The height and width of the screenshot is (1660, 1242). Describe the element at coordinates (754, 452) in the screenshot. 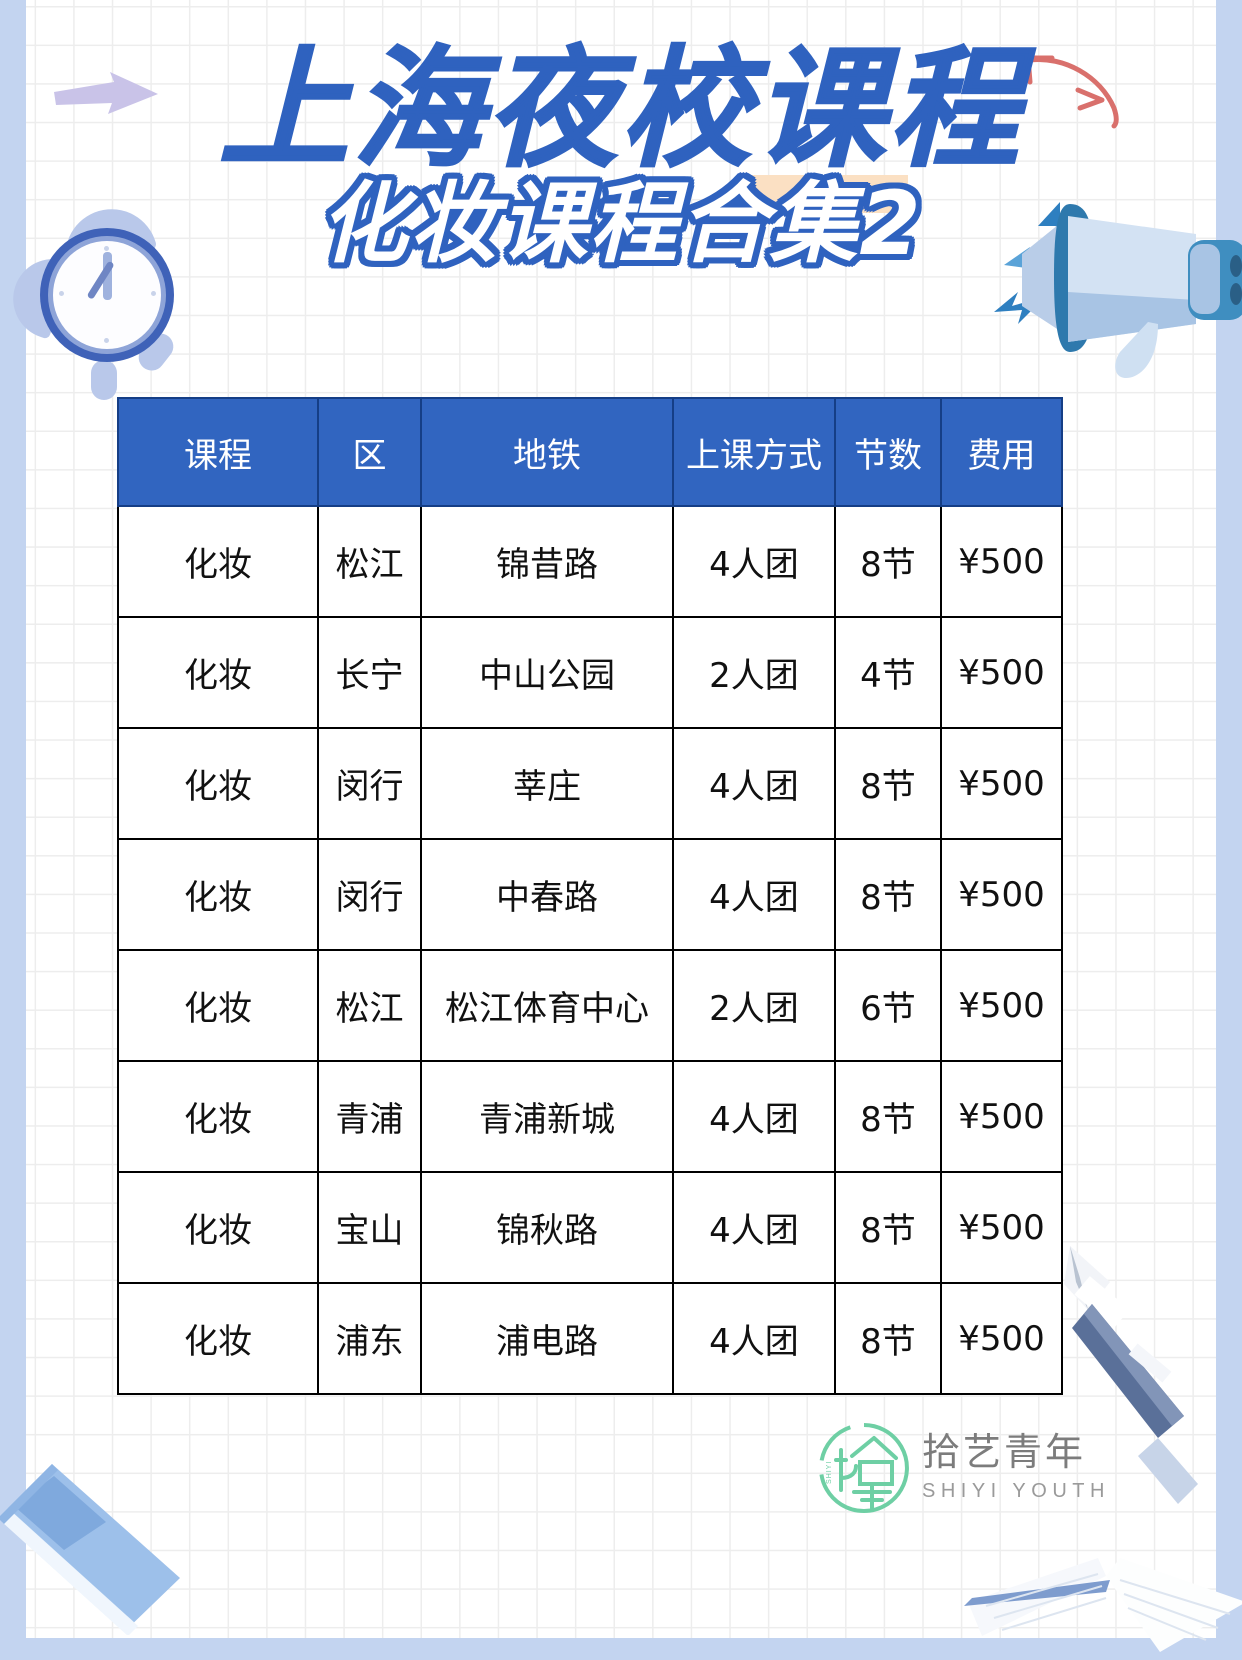

I see `column-header-mode: 上课方式` at that location.